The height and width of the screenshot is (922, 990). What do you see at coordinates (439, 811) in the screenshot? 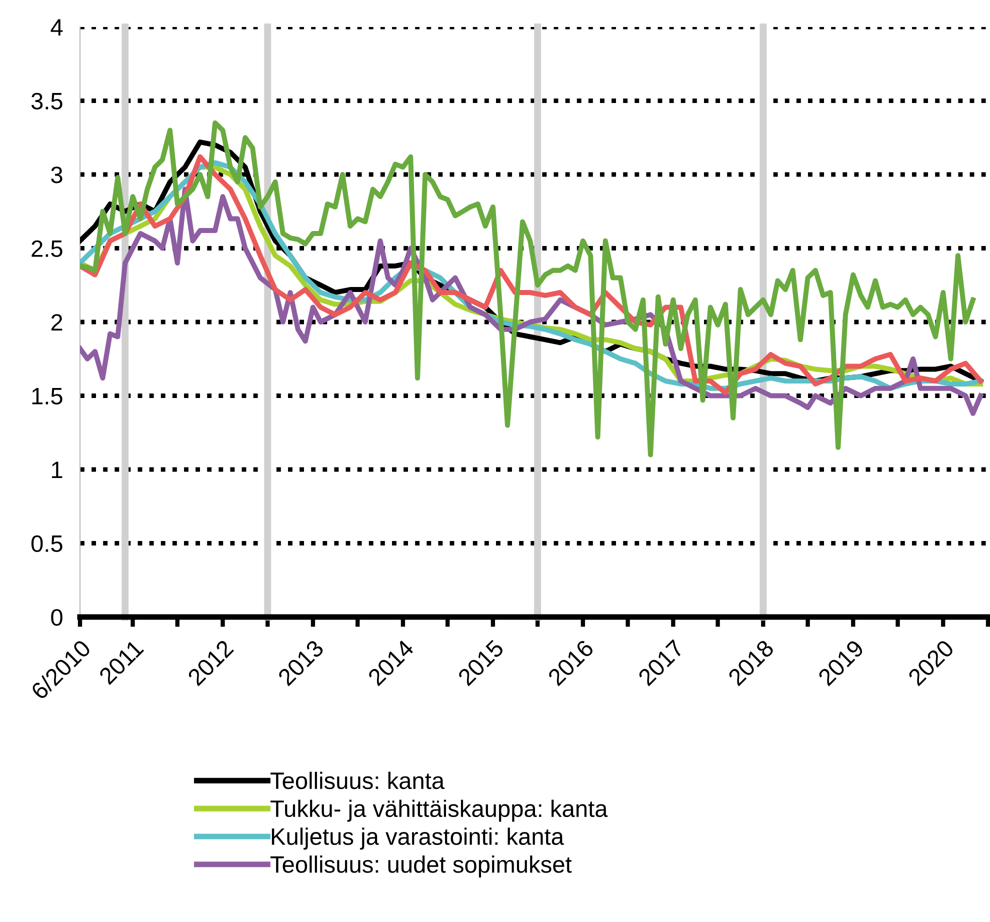
I see `legend-label: Tukku- ja vähittäiskauppa: kanta` at bounding box center [439, 811].